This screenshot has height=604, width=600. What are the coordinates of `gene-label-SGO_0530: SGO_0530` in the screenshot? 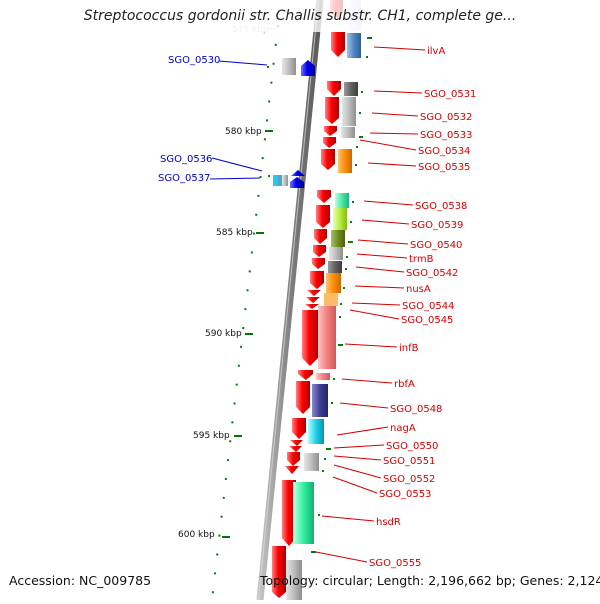 It's located at (194, 60).